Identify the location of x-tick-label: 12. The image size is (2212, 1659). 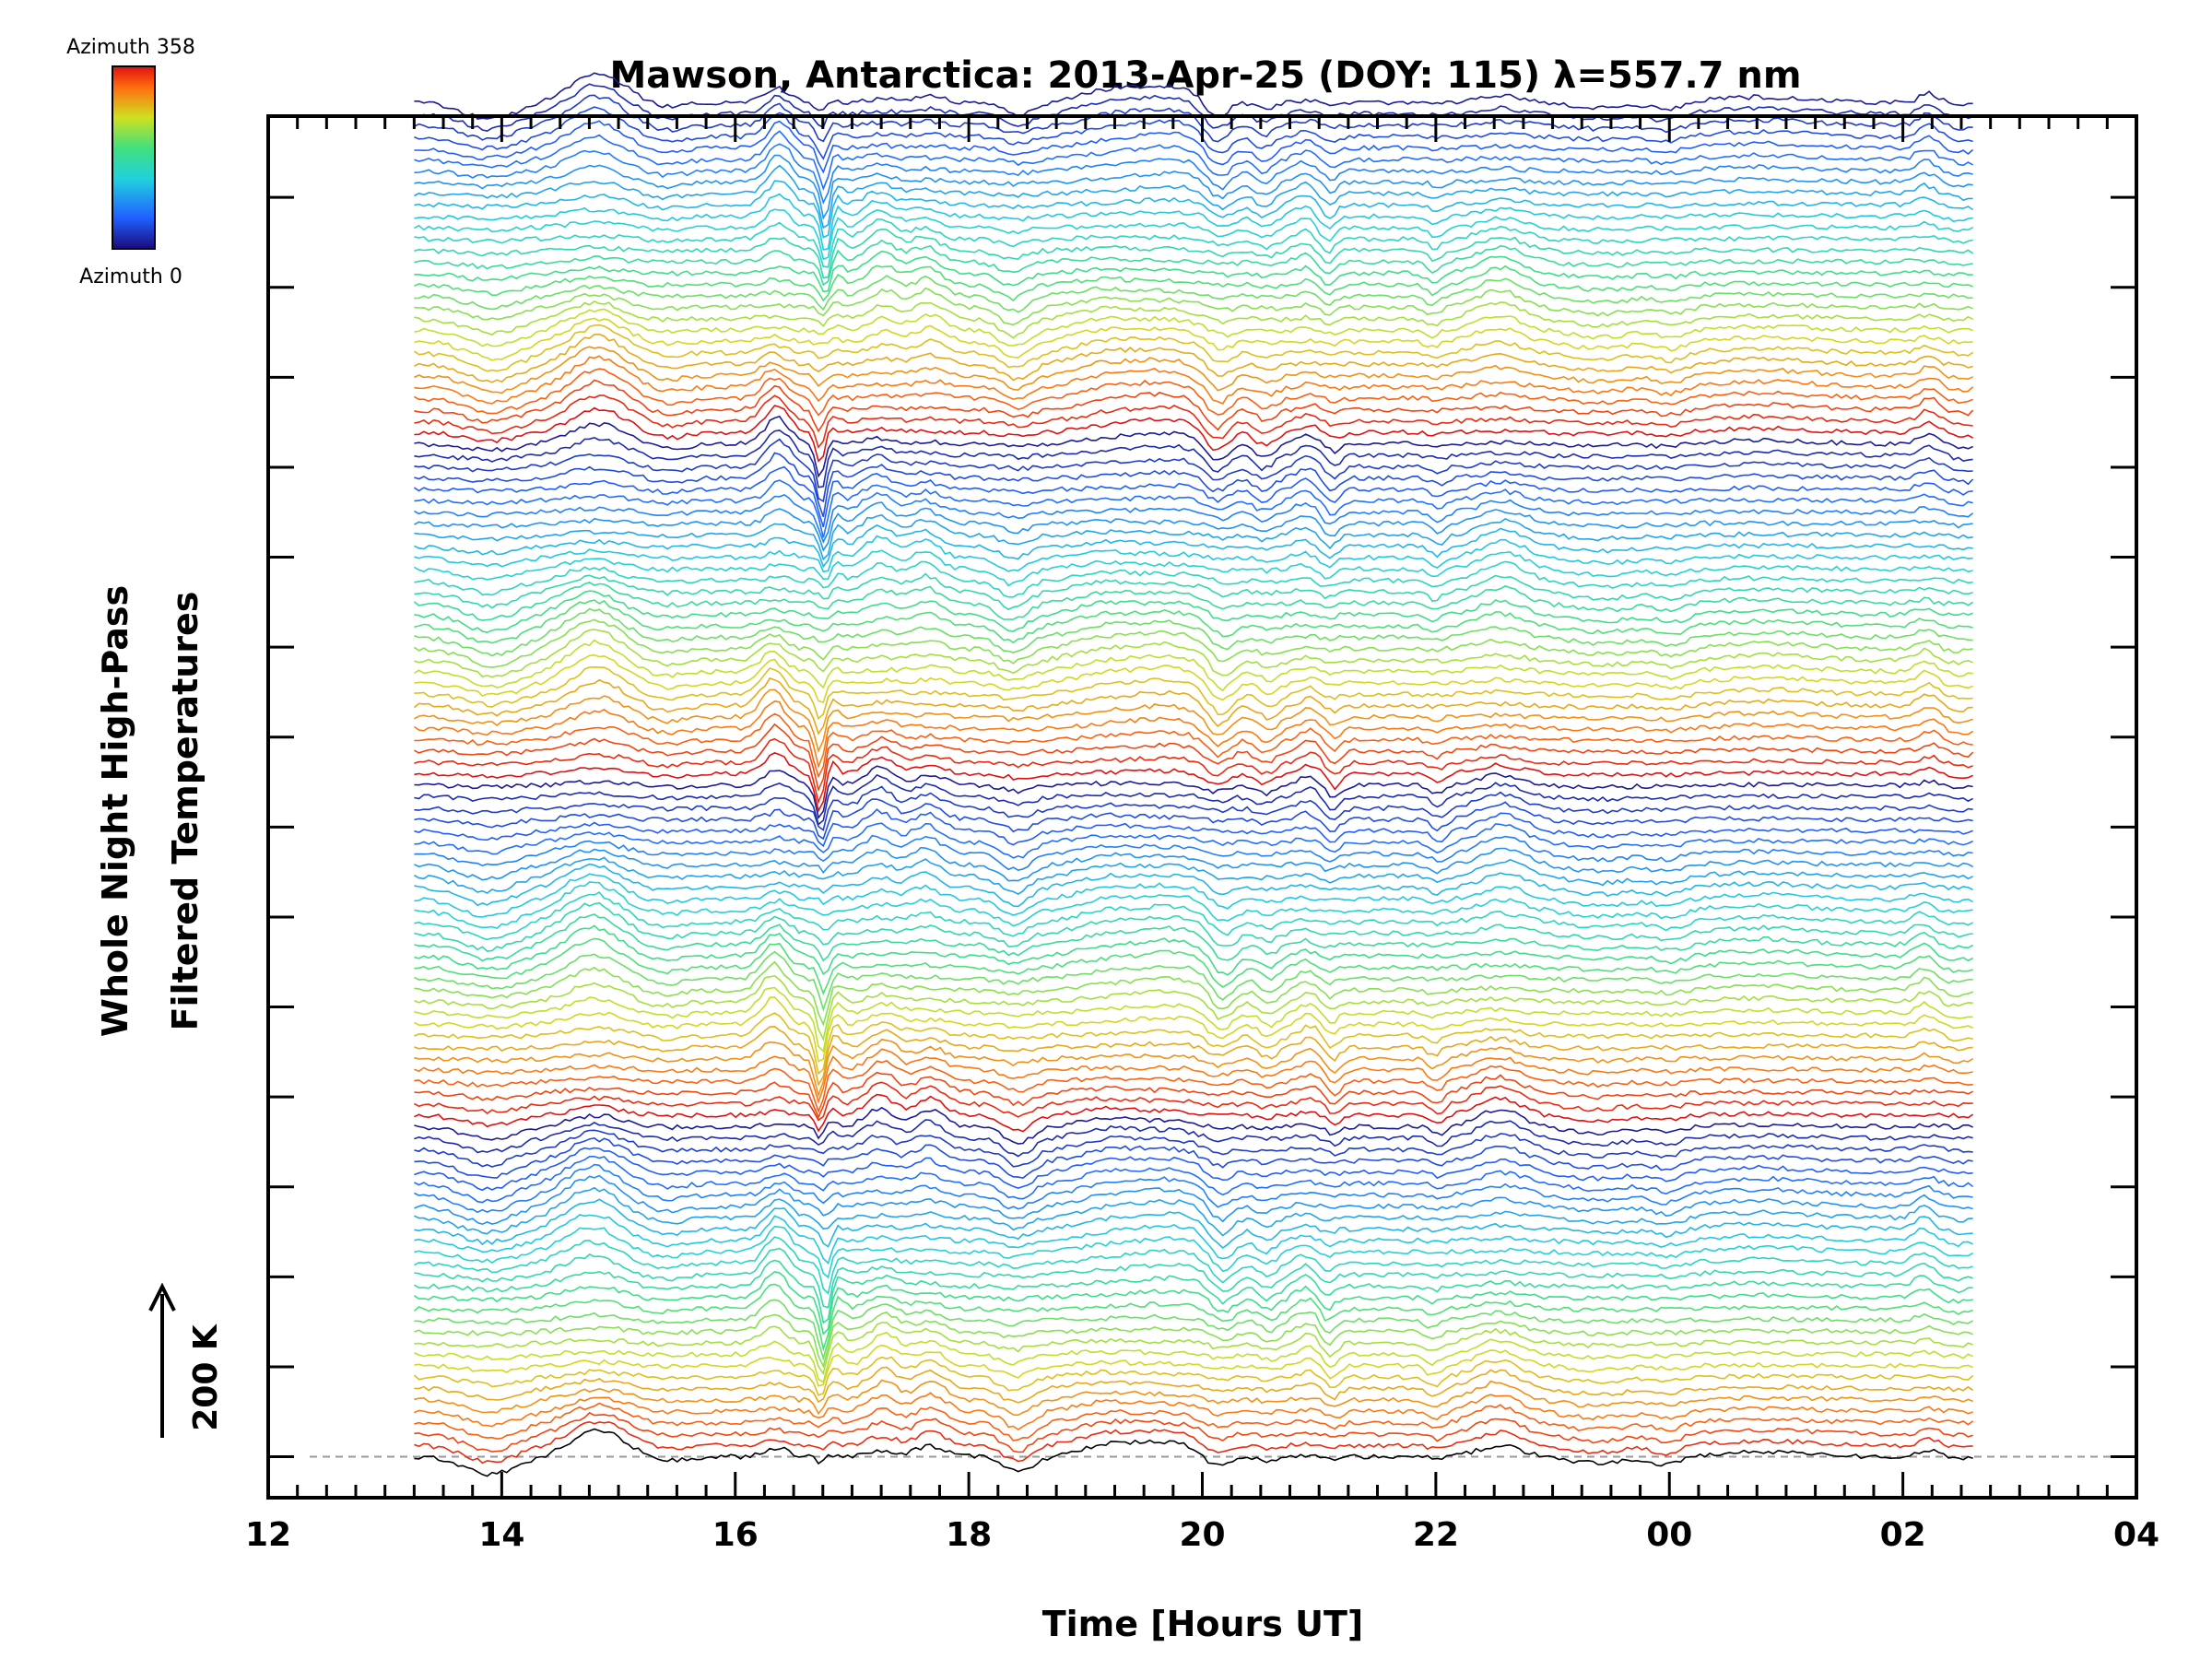
(268, 1535).